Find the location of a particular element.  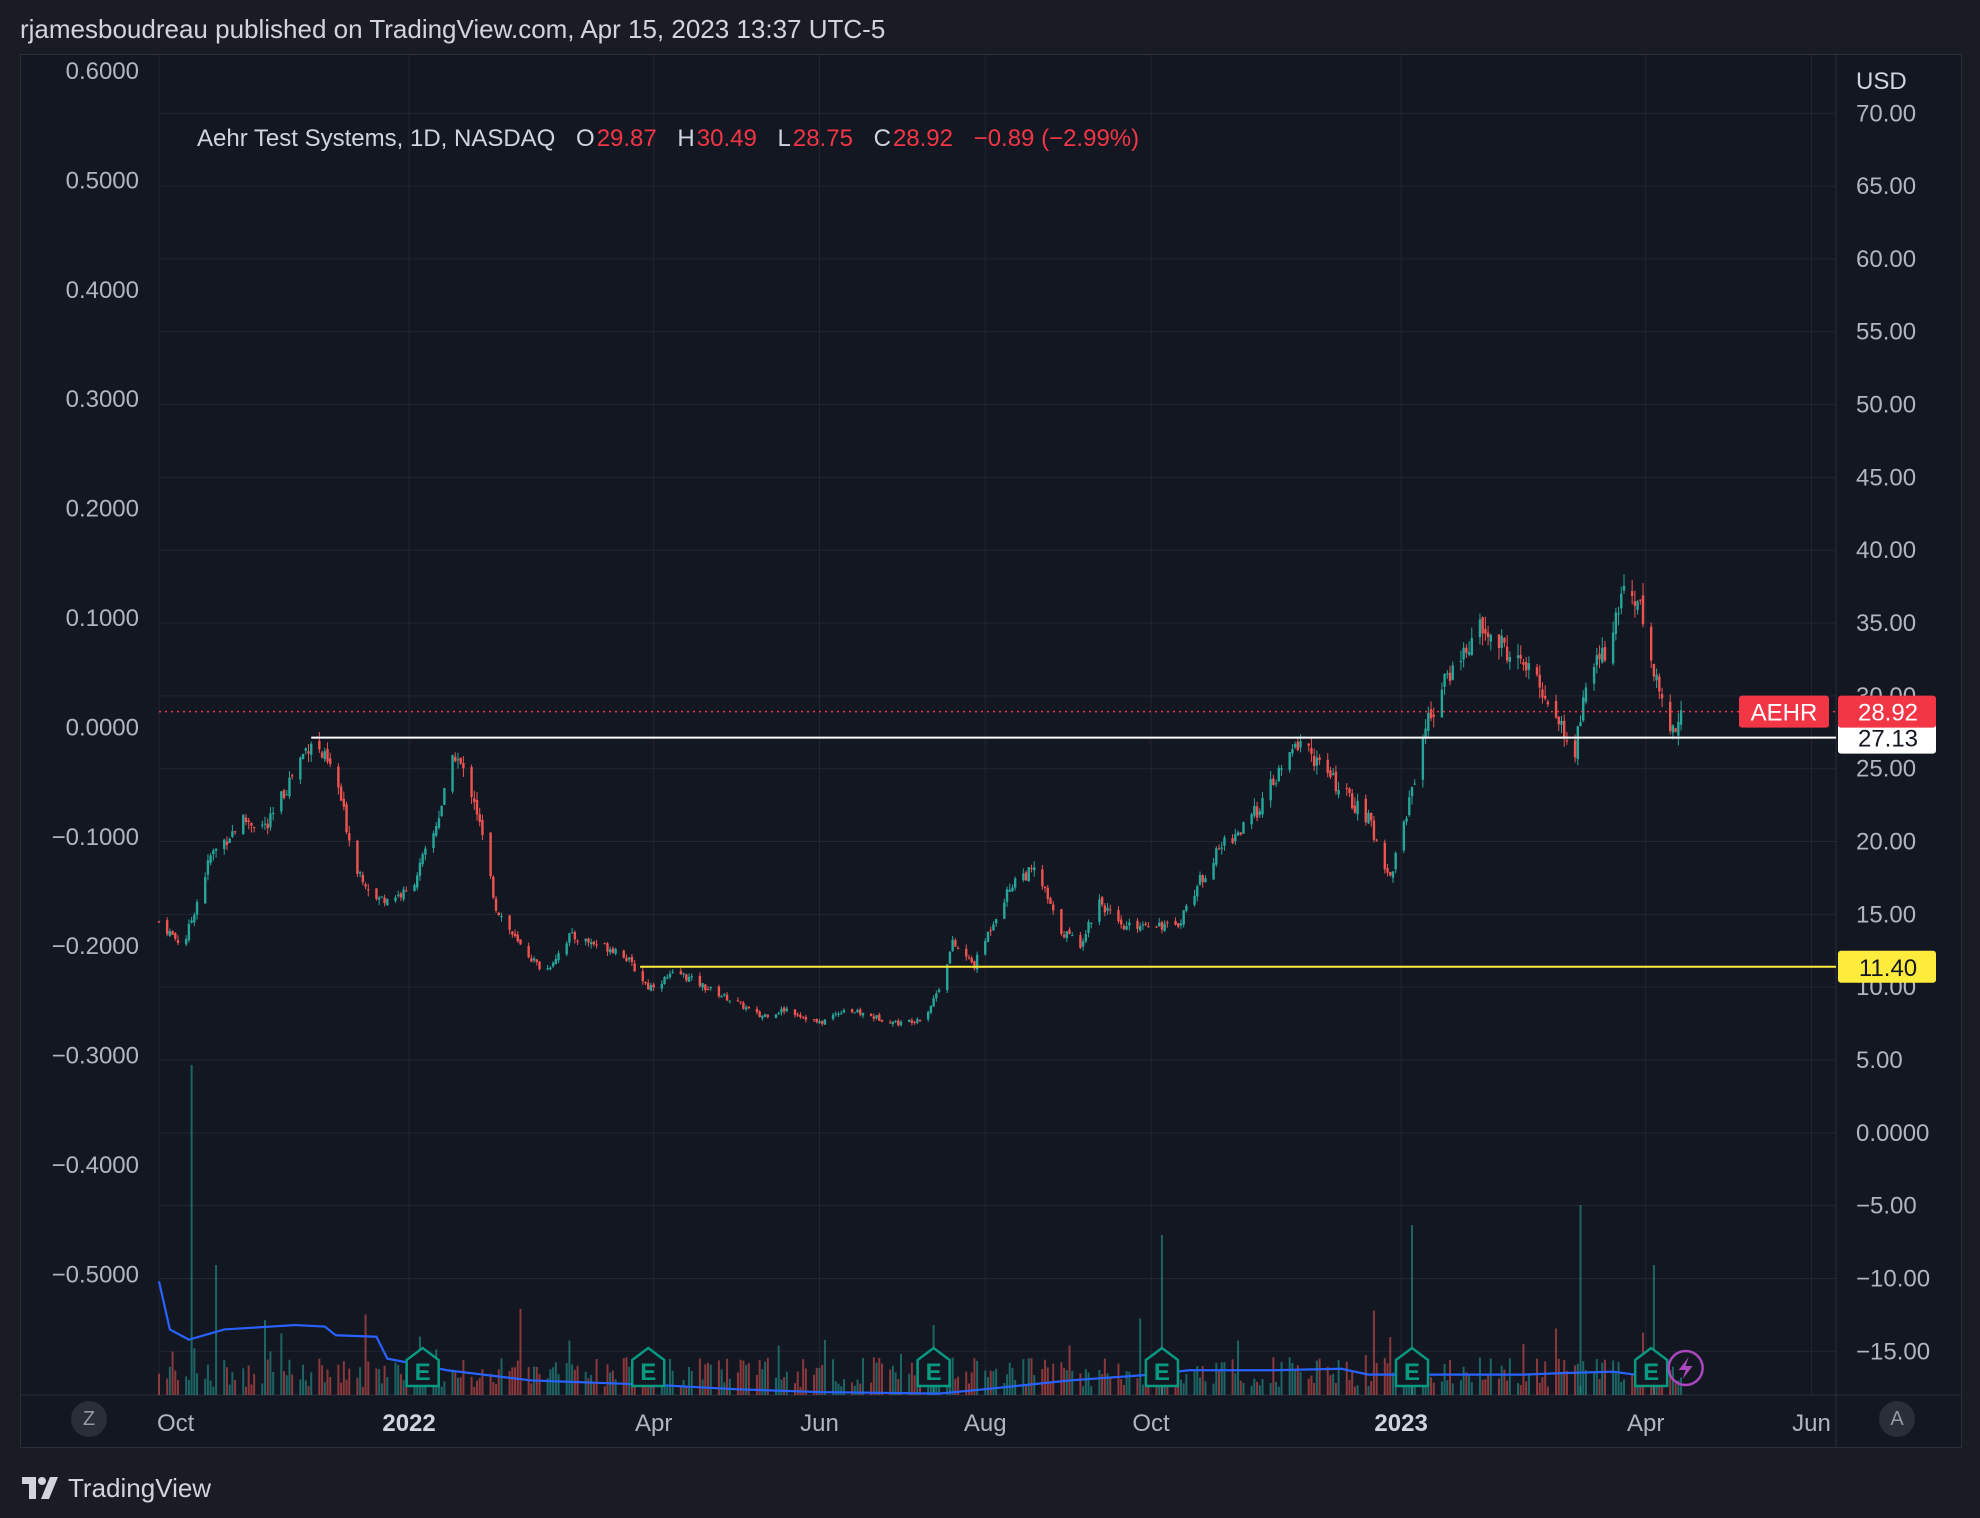

footer-brand: TradingView is located at coordinates (115, 1488).